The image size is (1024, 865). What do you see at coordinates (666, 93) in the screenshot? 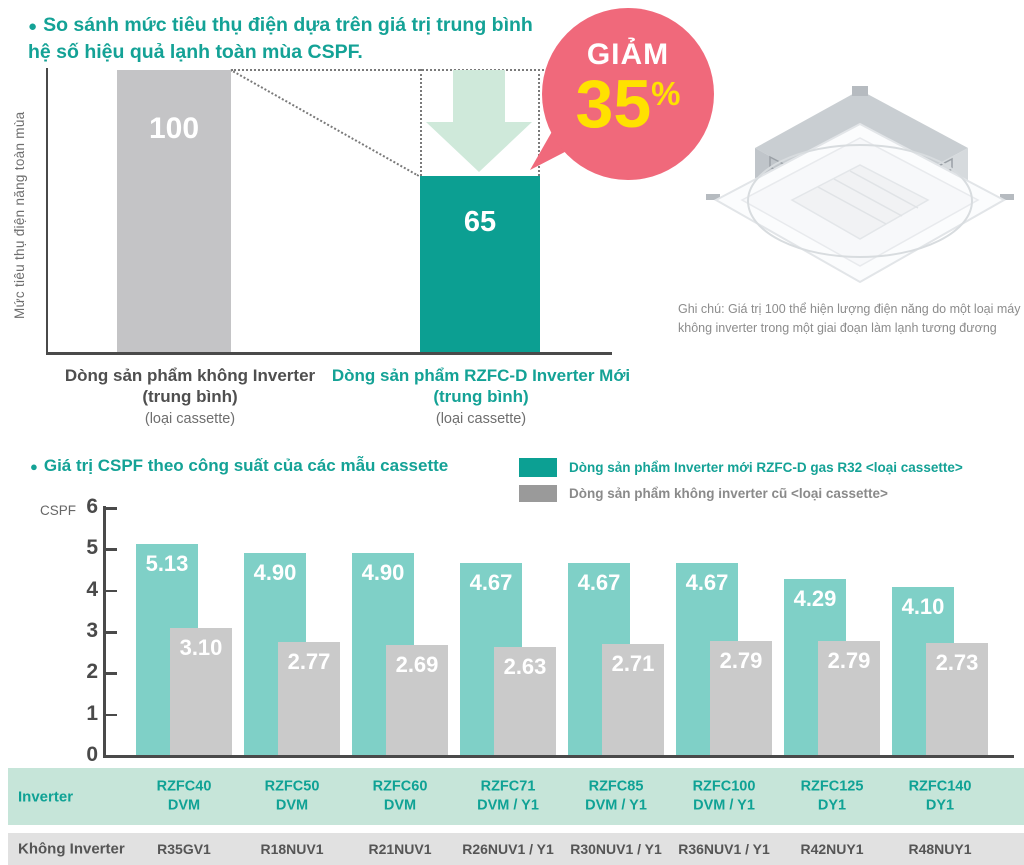
I see `percent-sign: %` at bounding box center [666, 93].